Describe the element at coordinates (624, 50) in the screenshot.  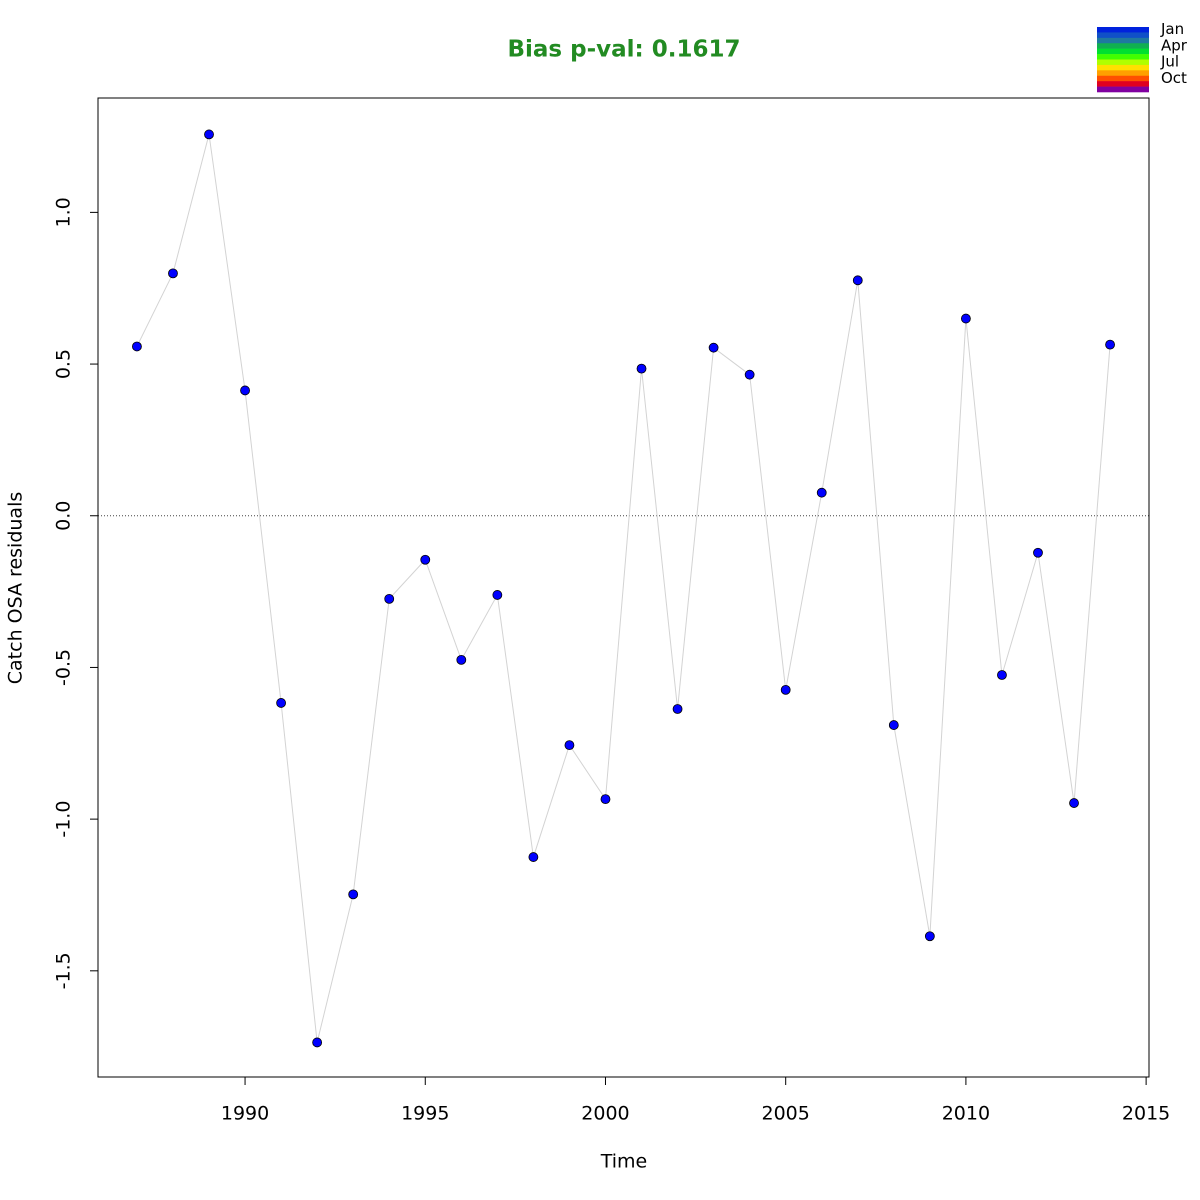
I see `chart-title: Bias p-val: 0.1617` at that location.